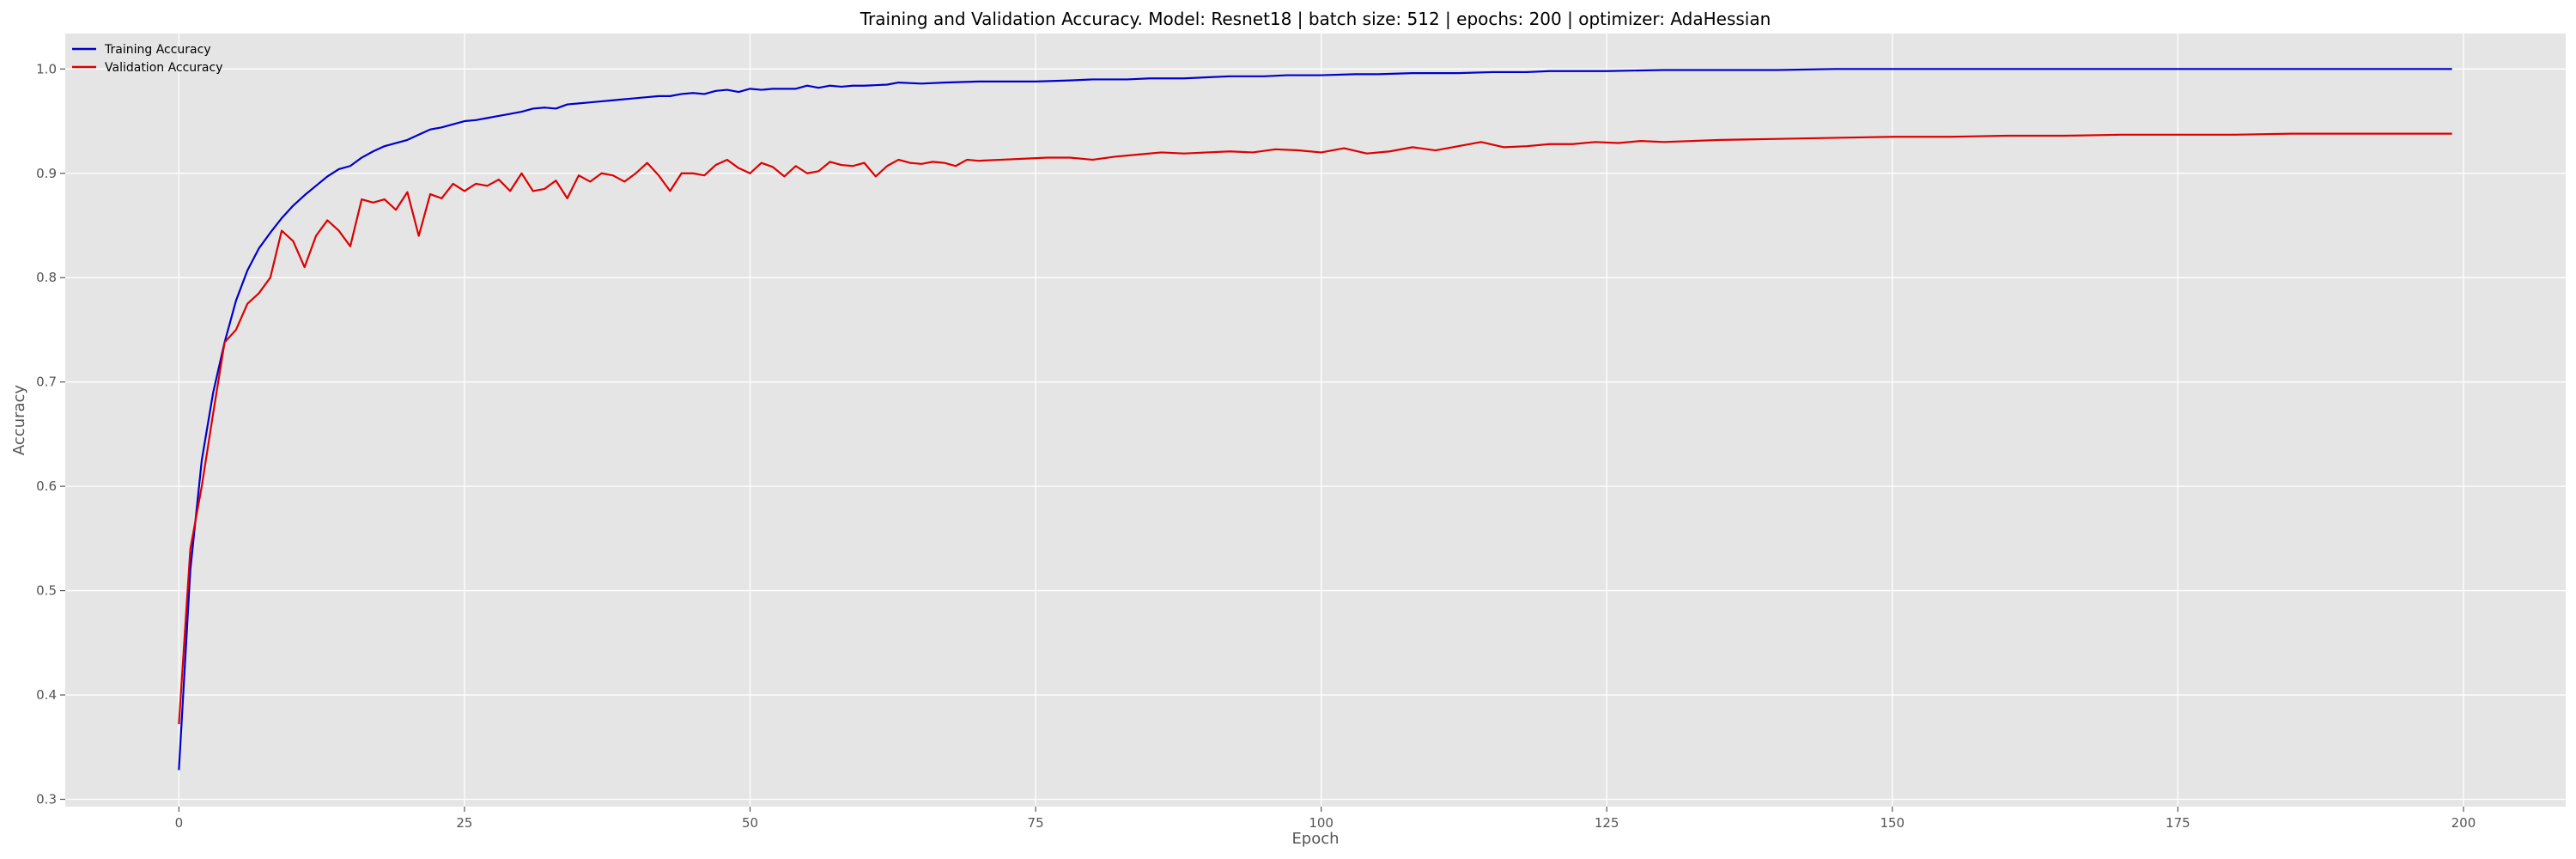  What do you see at coordinates (1036, 823) in the screenshot?
I see `x-tick-label: 75` at bounding box center [1036, 823].